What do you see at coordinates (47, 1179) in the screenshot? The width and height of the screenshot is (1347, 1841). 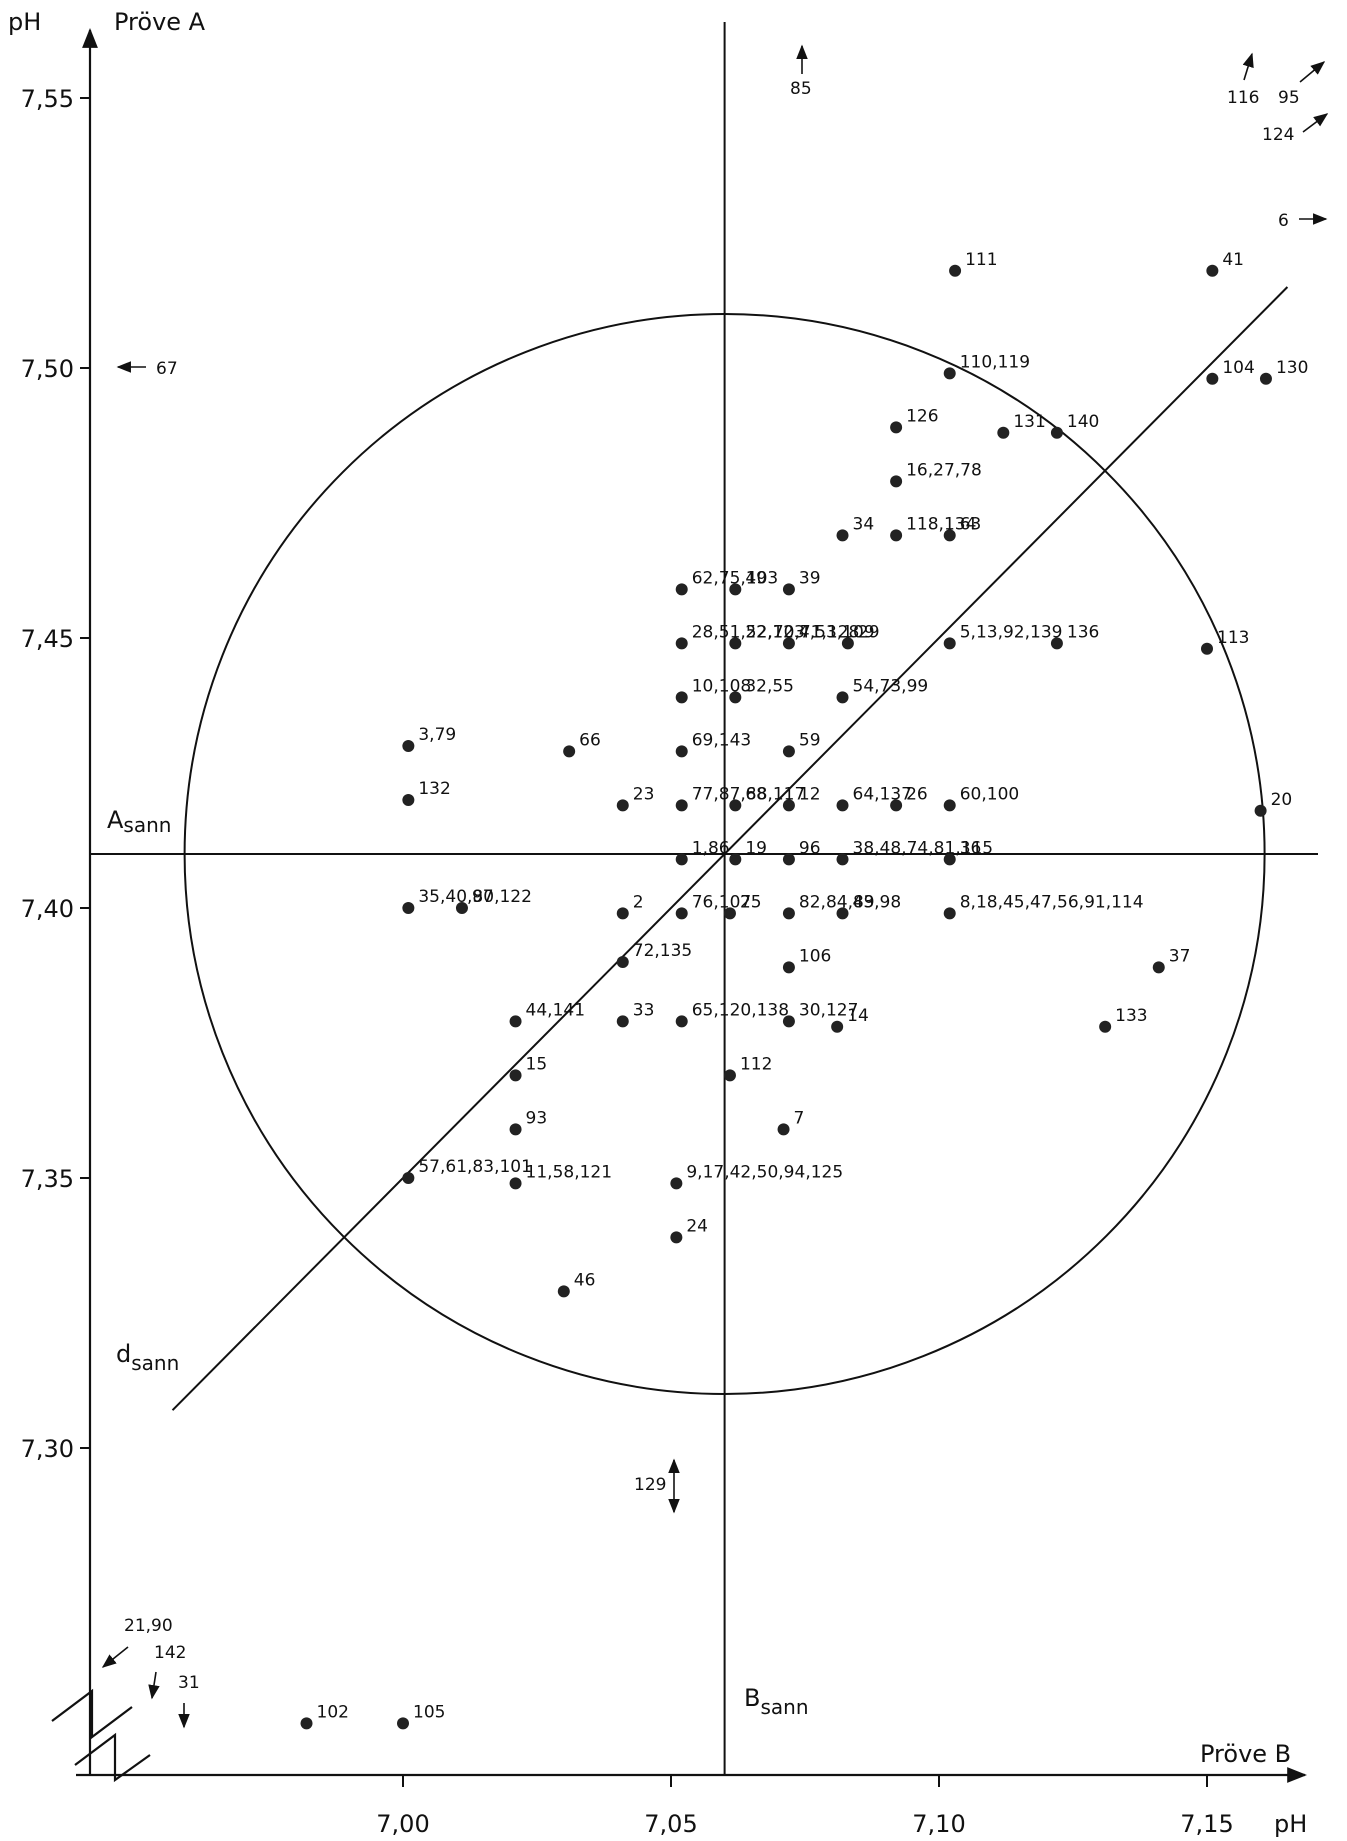 I see `y-tick-label: 7,35` at bounding box center [47, 1179].